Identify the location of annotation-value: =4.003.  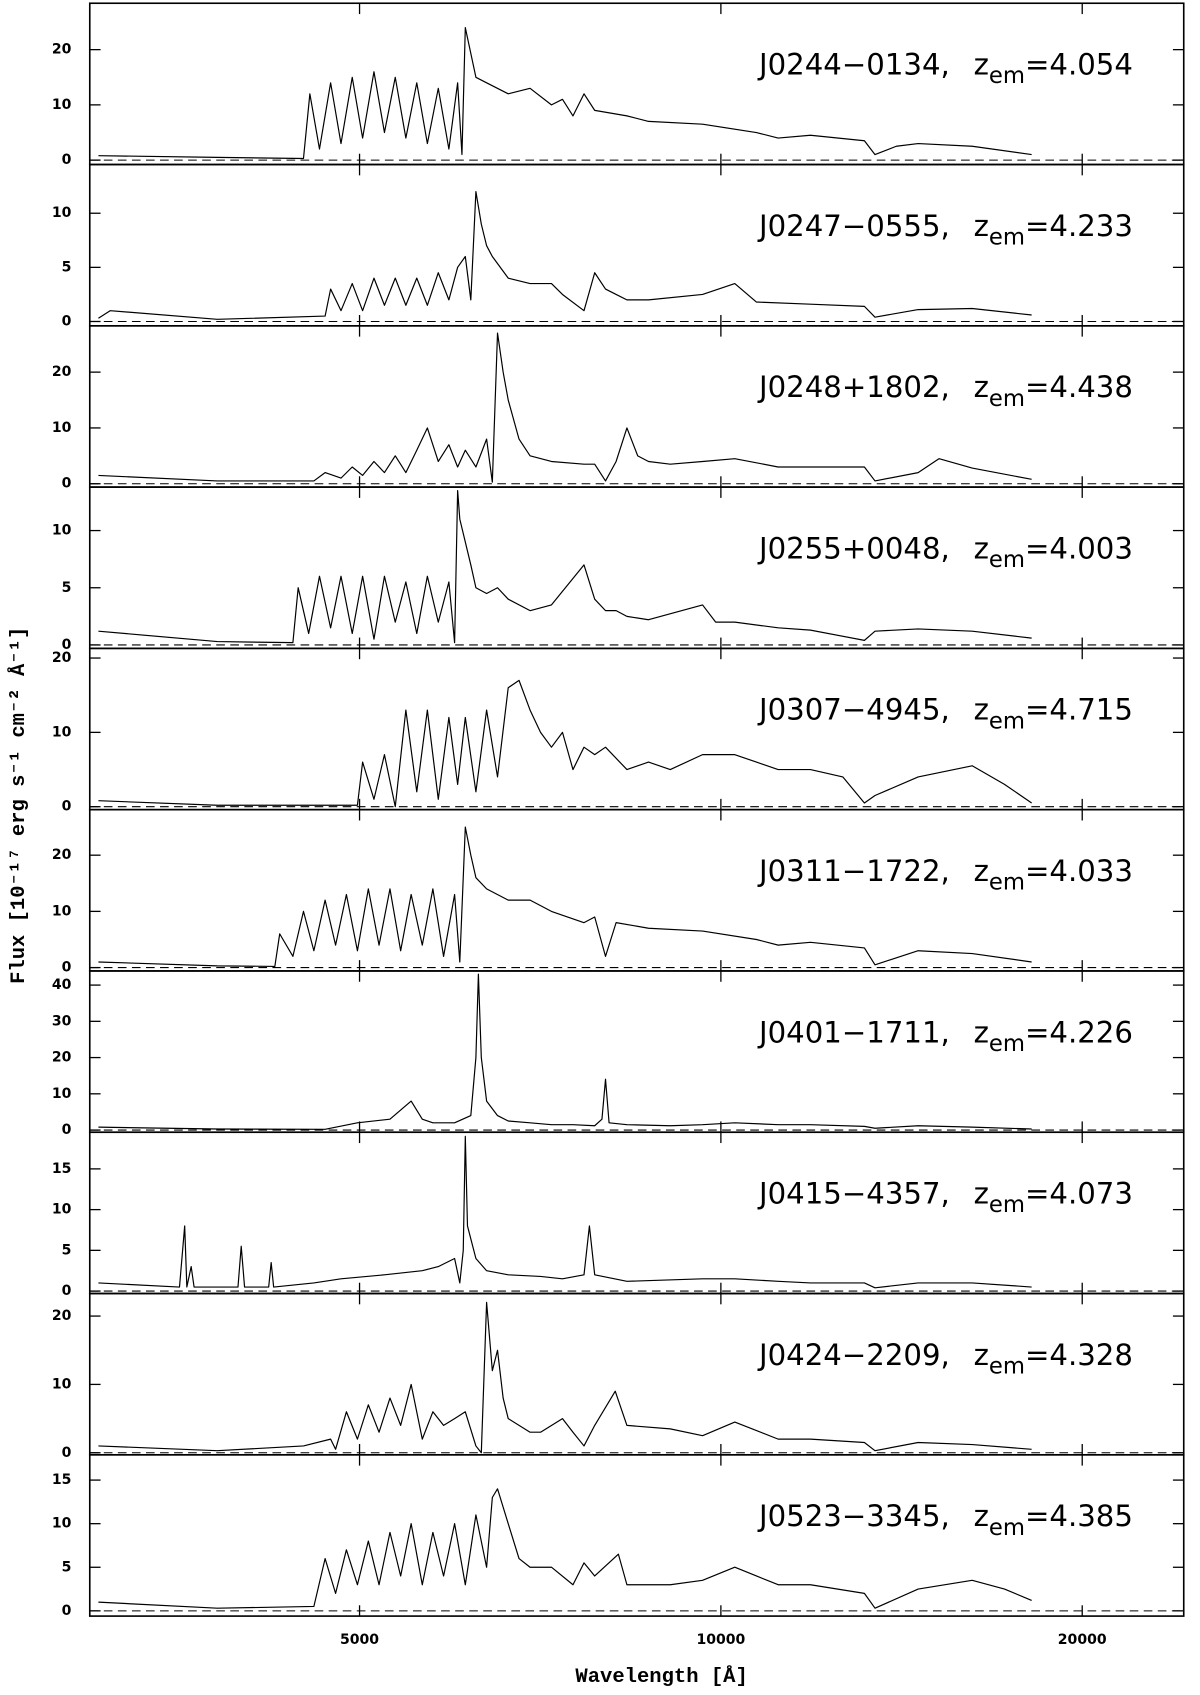
(1079, 548).